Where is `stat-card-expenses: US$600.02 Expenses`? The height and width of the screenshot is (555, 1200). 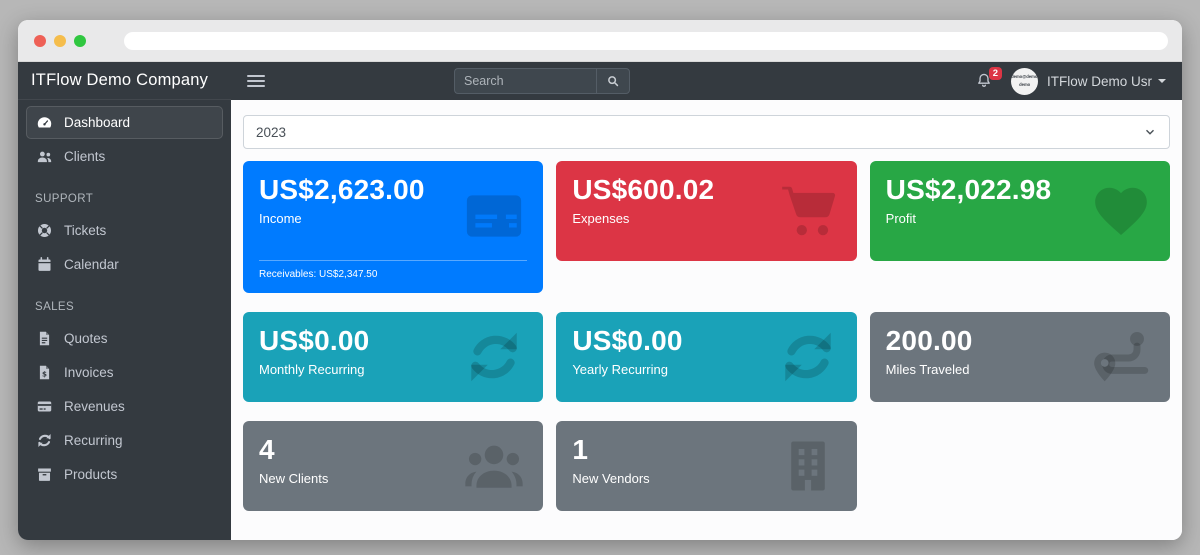
stat-card-expenses: US$600.02 Expenses is located at coordinates (706, 211).